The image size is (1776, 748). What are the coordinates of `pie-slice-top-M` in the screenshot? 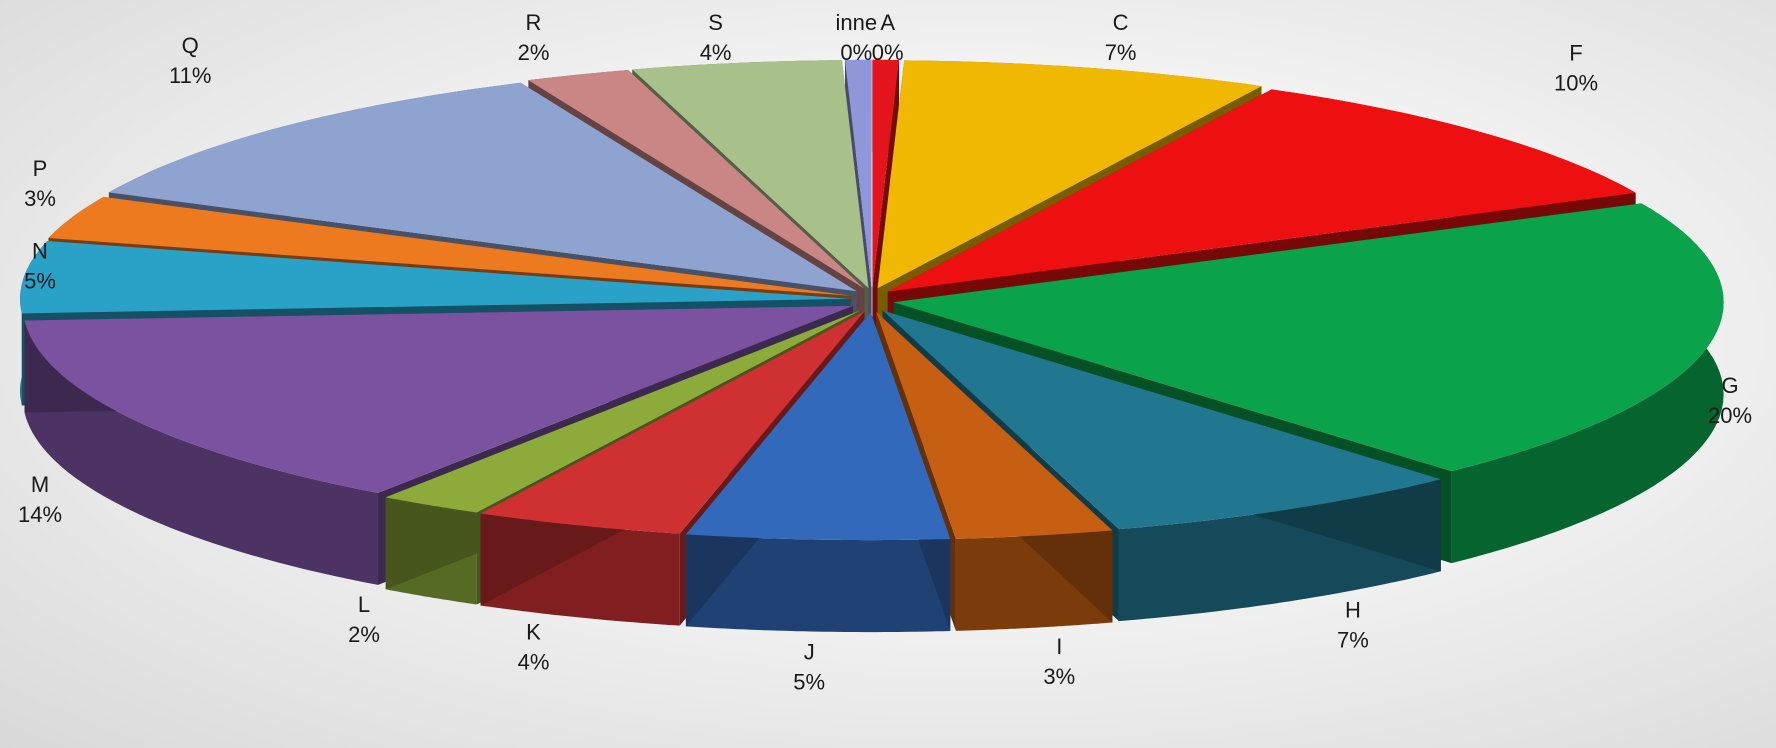 It's located at (438, 399).